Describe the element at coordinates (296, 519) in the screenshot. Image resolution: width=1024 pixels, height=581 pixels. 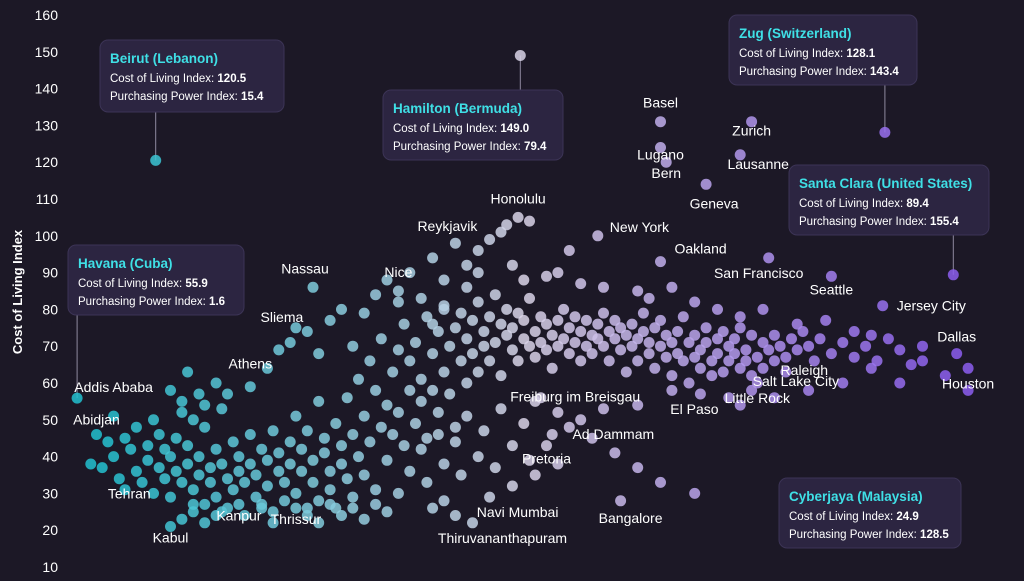
I see `city-label: Thrissur` at that location.